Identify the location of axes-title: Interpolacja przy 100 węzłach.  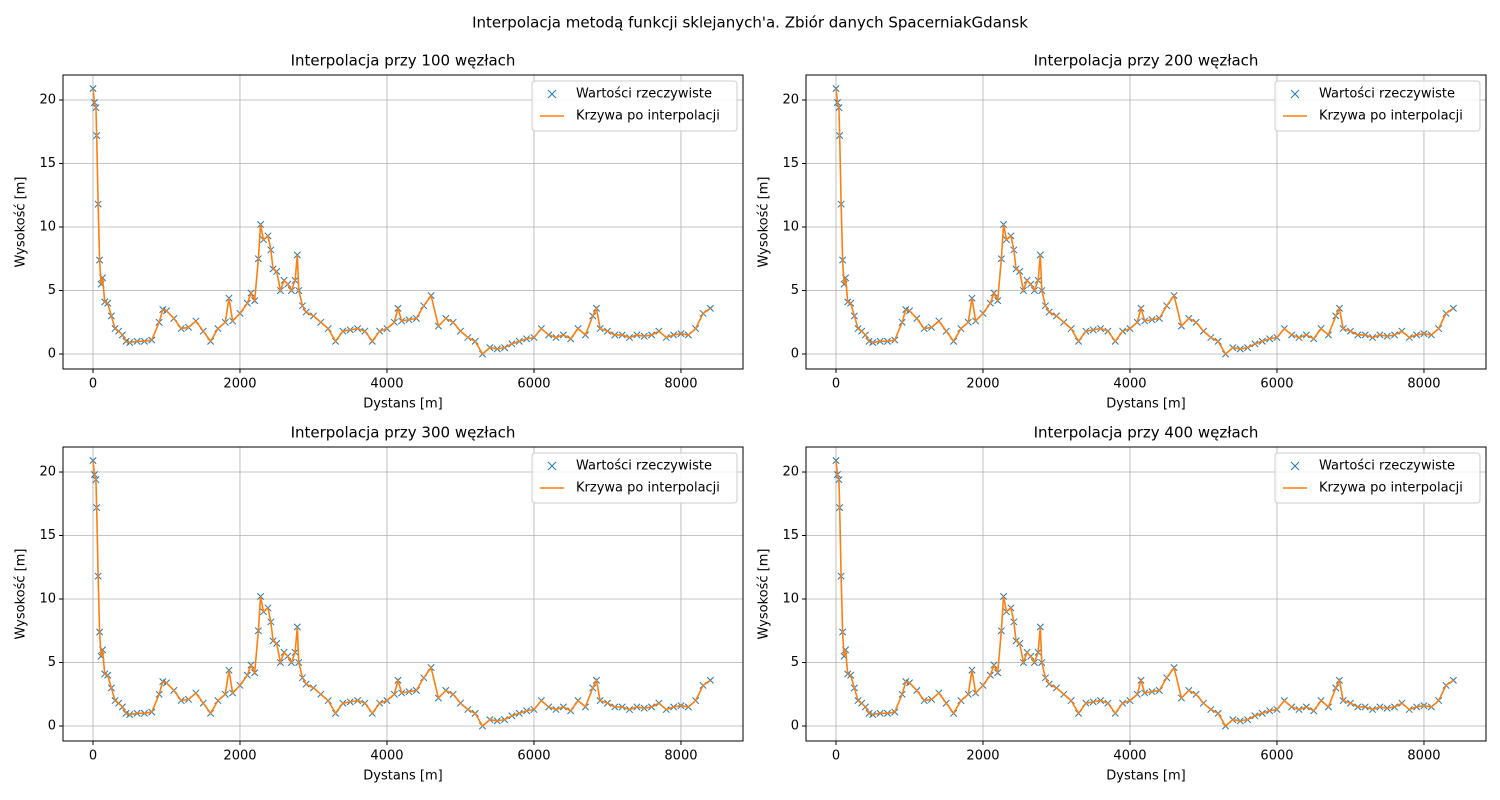
(403, 61).